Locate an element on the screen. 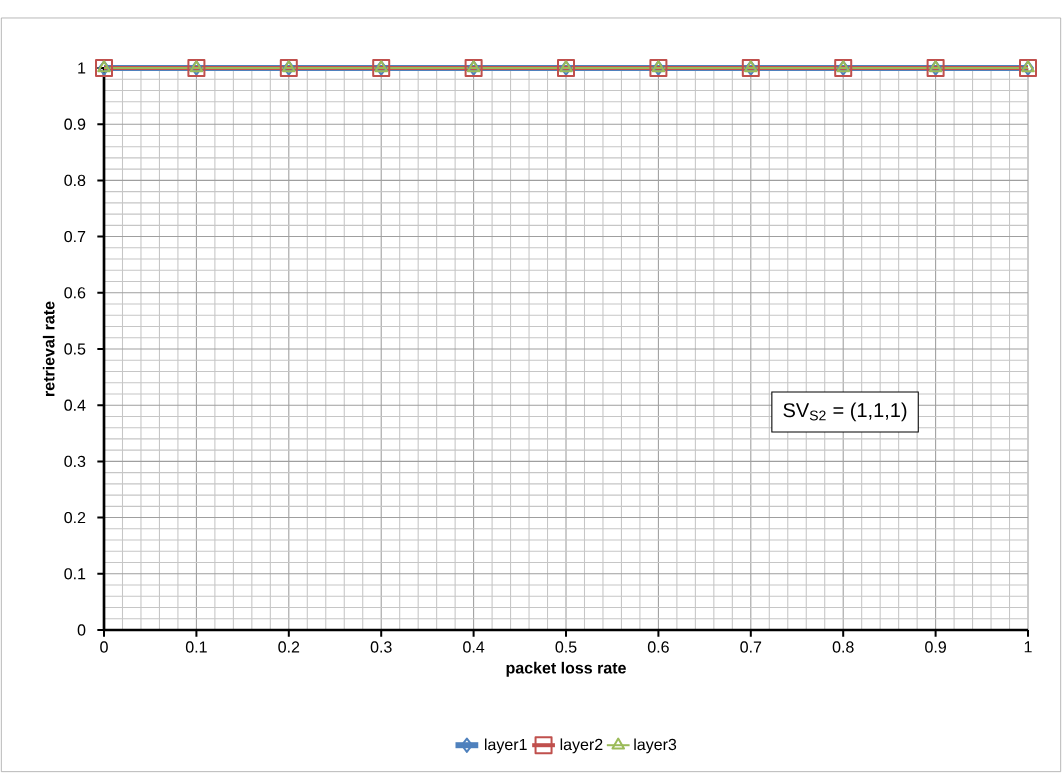 The height and width of the screenshot is (773, 1062). x-axis-title: packet loss rate is located at coordinates (566, 669).